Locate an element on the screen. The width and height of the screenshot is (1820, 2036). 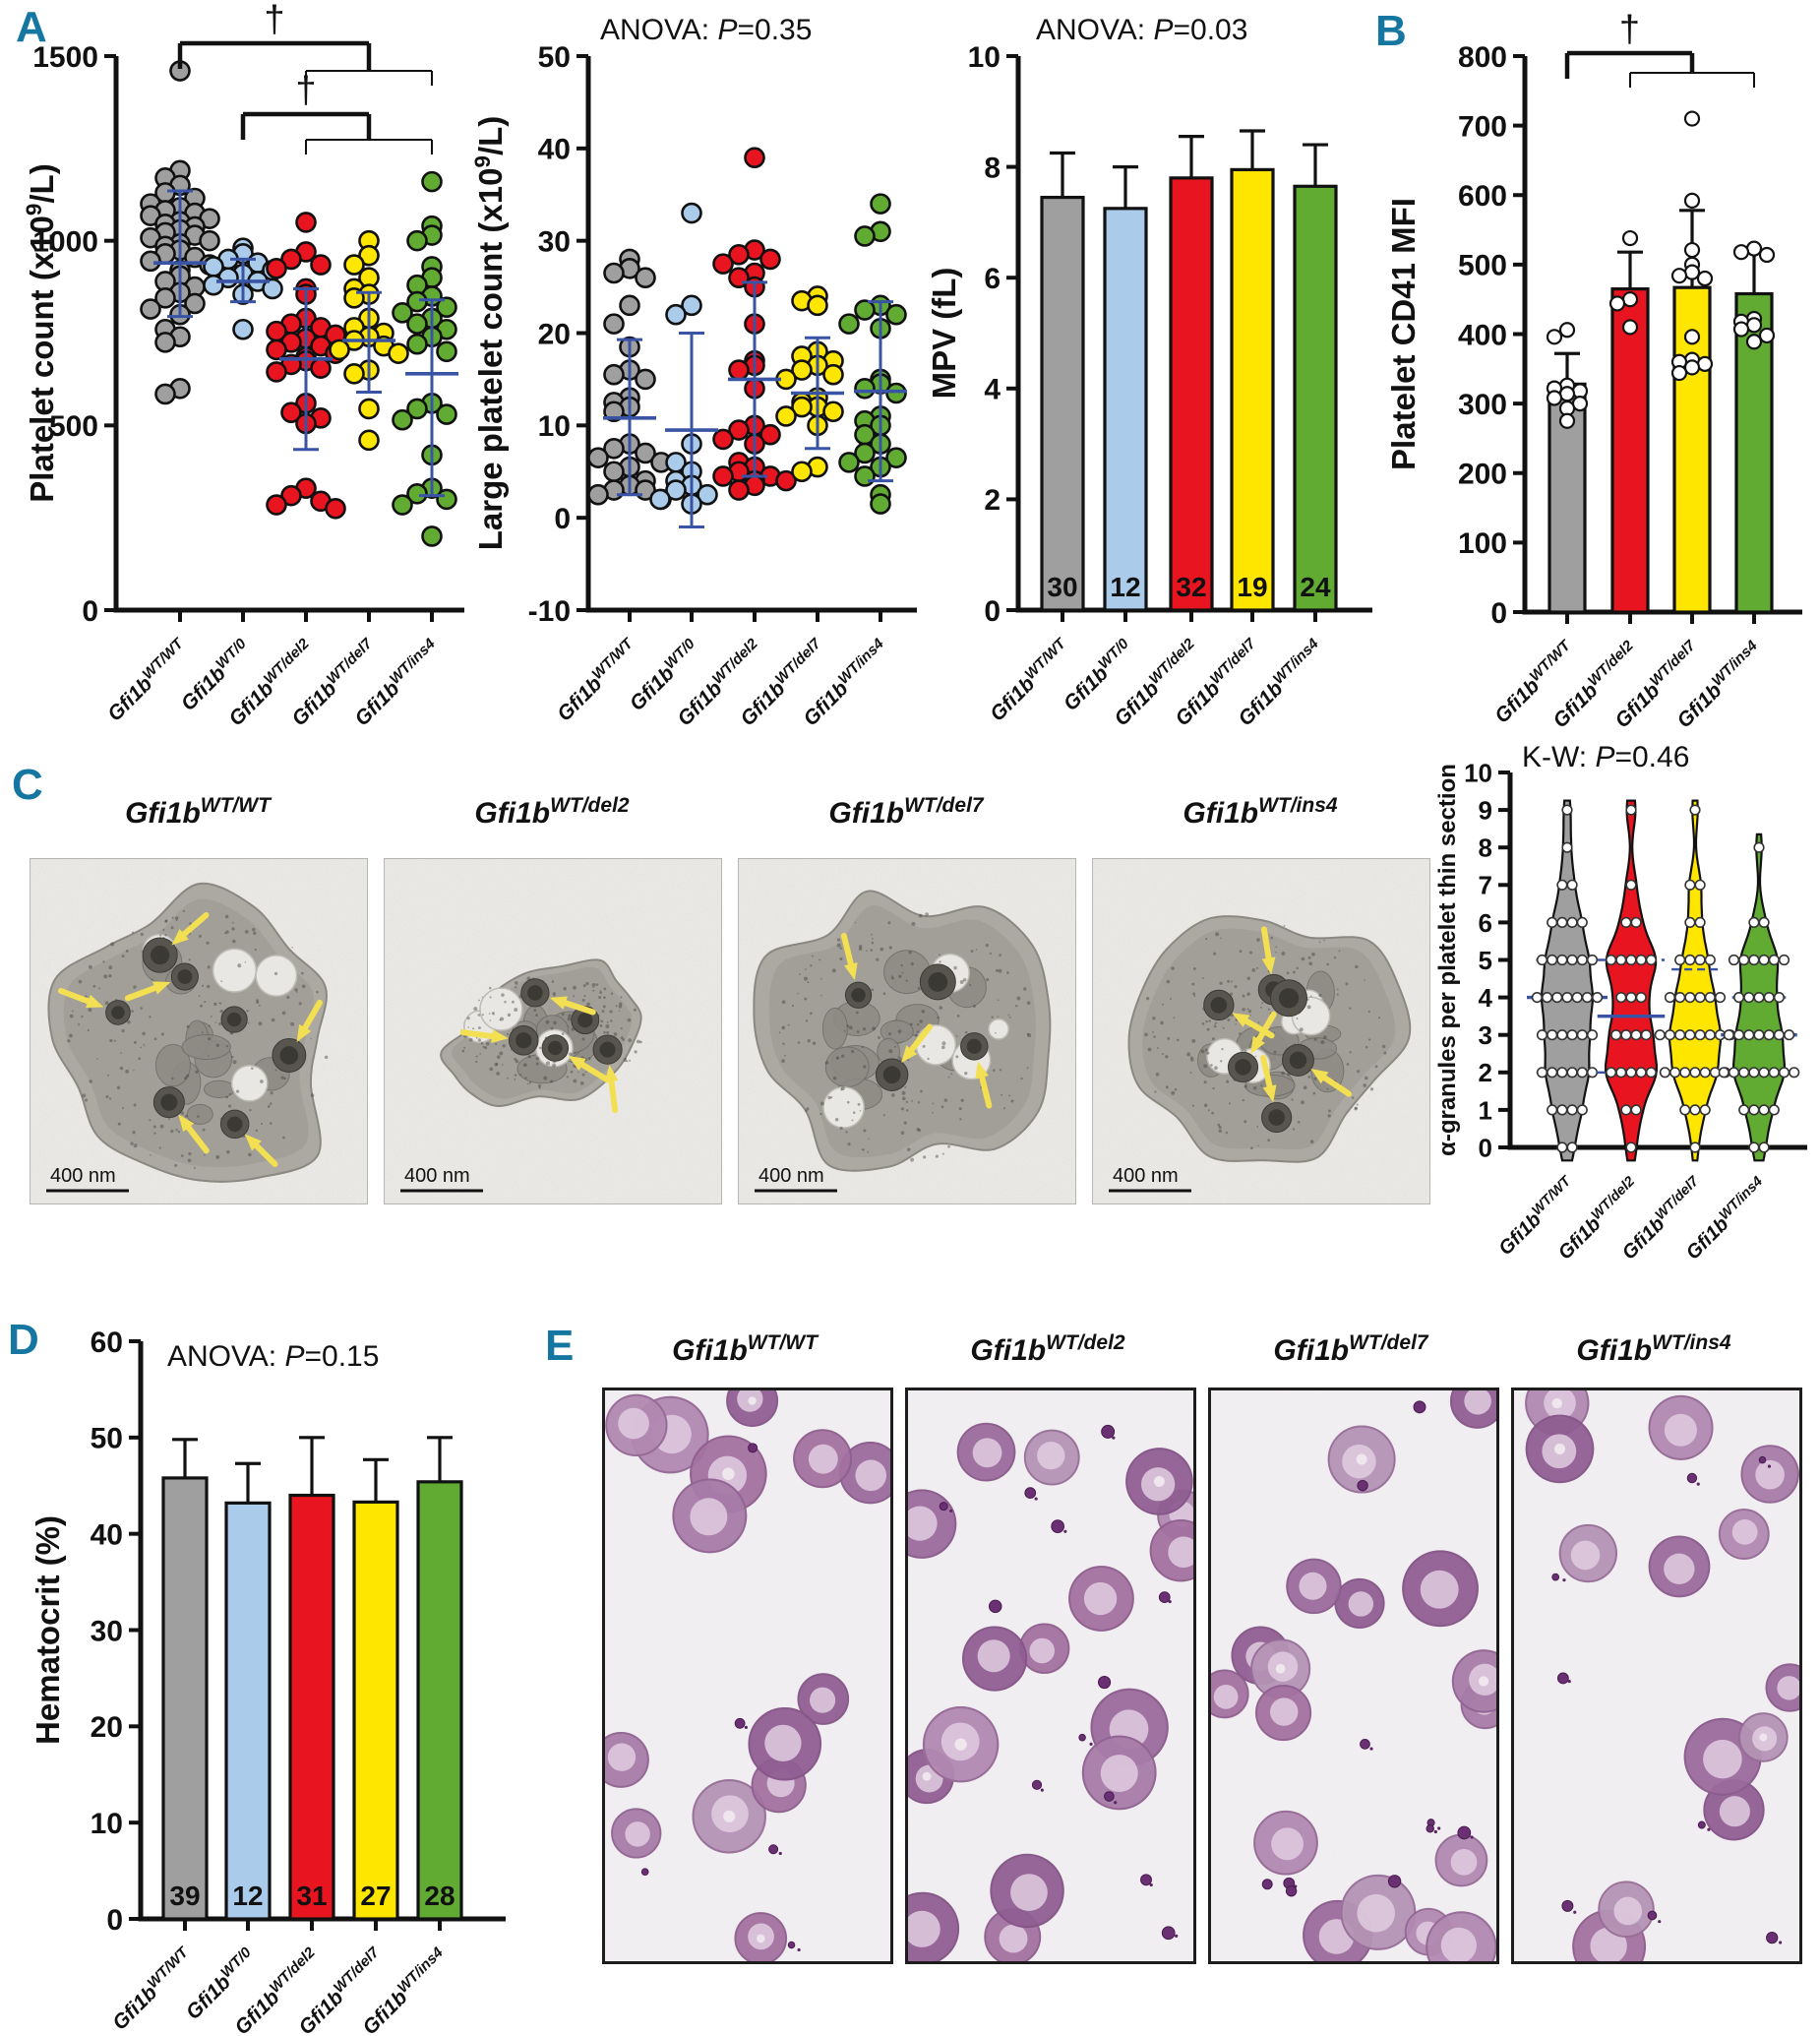
em-image-wtwt: 400 nm is located at coordinates (199, 1031).